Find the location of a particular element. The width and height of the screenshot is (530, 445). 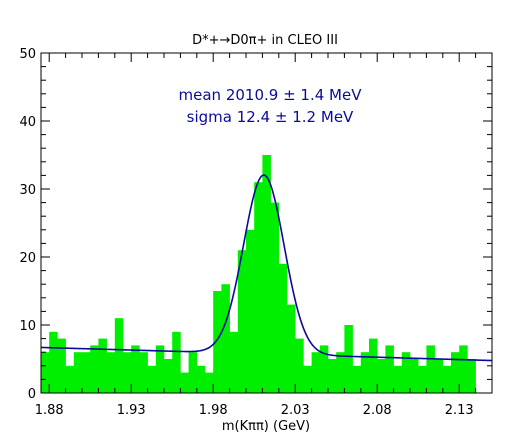

x-tick-label: 1.88 is located at coordinates (49, 410).